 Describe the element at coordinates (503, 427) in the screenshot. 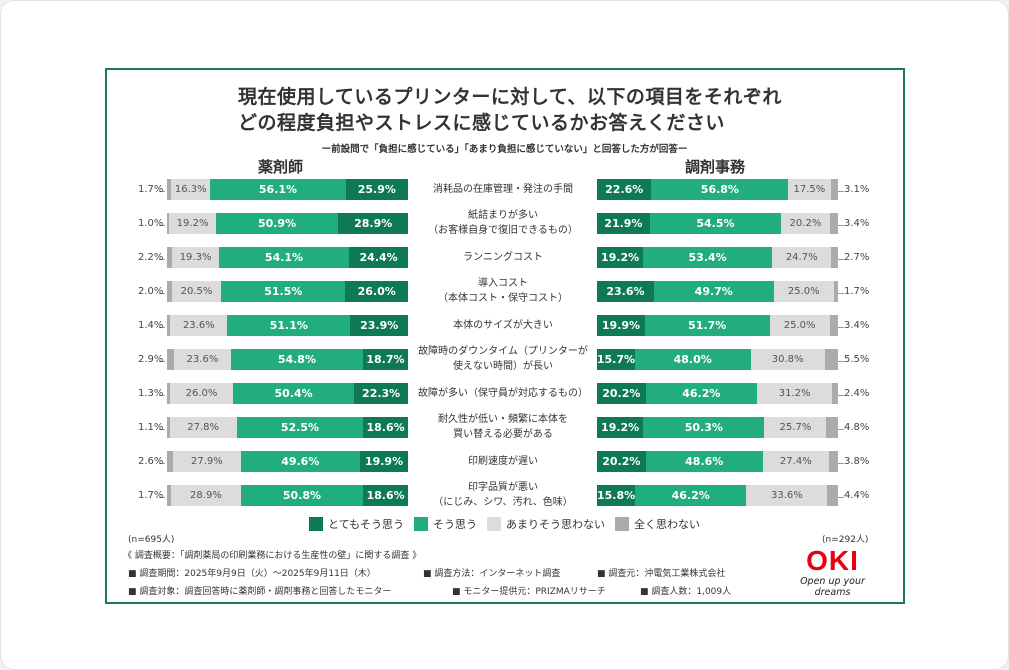

I see `category-label: 耐久性が低い・頻繁に本体を 買い替える必要がある` at that location.